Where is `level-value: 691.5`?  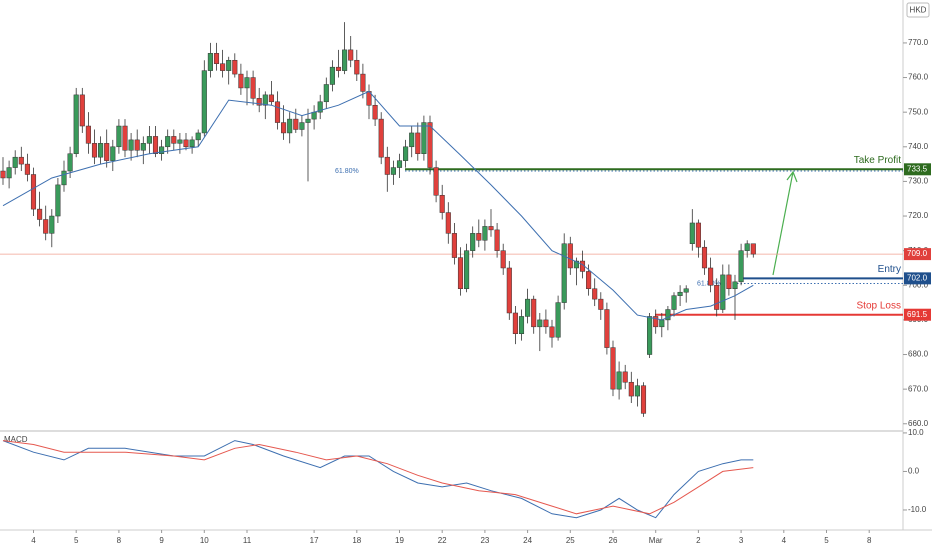
level-value: 691.5 is located at coordinates (917, 314).